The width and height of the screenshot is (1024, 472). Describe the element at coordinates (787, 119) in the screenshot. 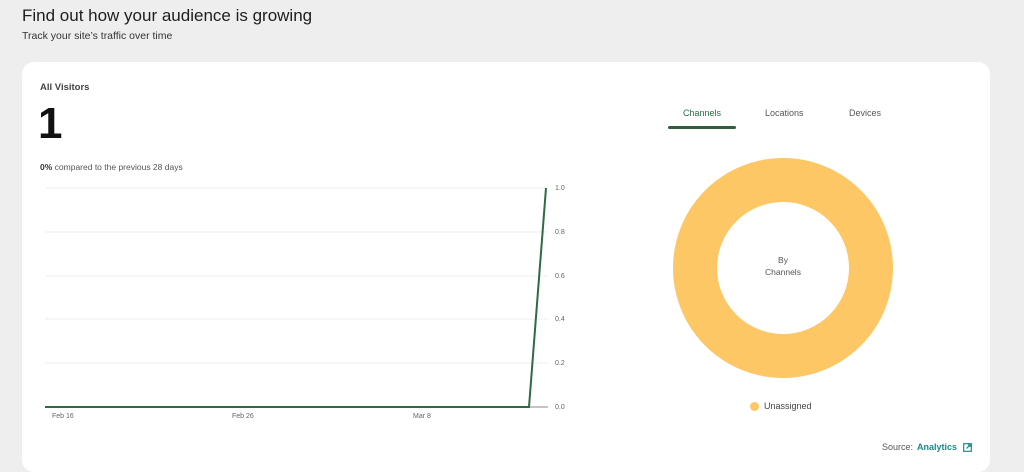

I see `breakdown-tabs: Channels Locations Devices` at that location.